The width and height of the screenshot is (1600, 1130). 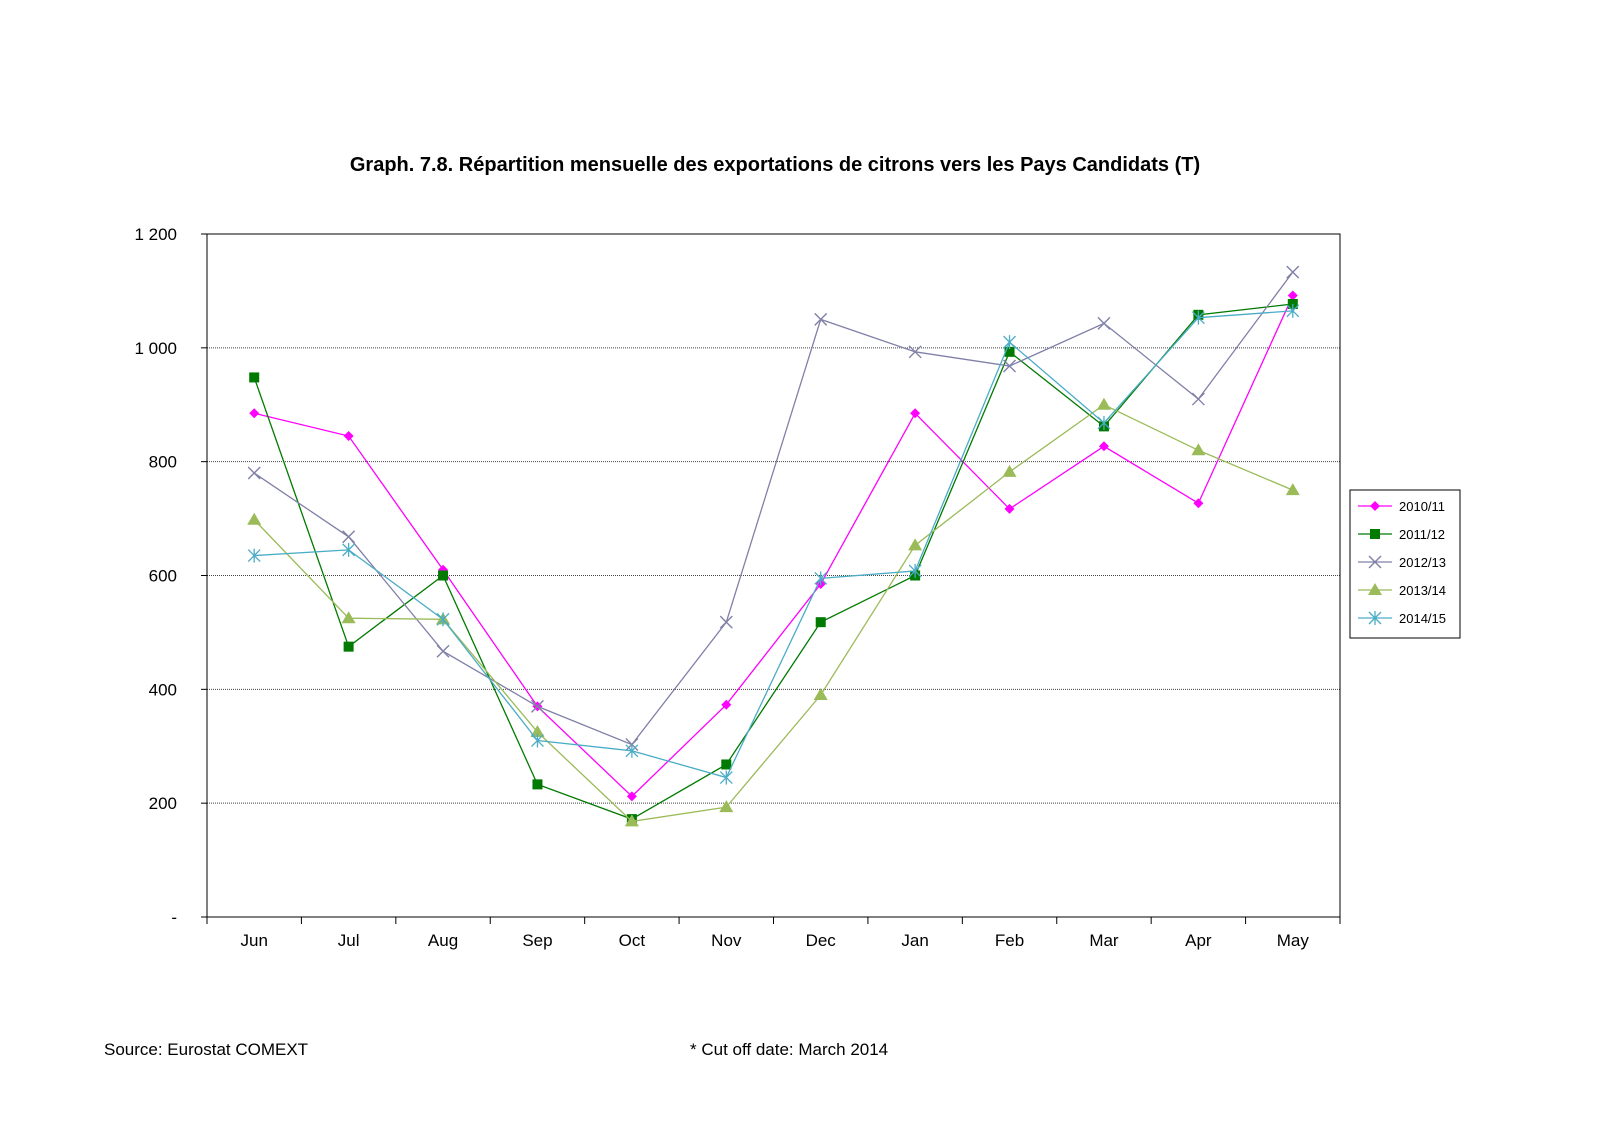 What do you see at coordinates (1293, 940) in the screenshot?
I see `x-tick-label: May` at bounding box center [1293, 940].